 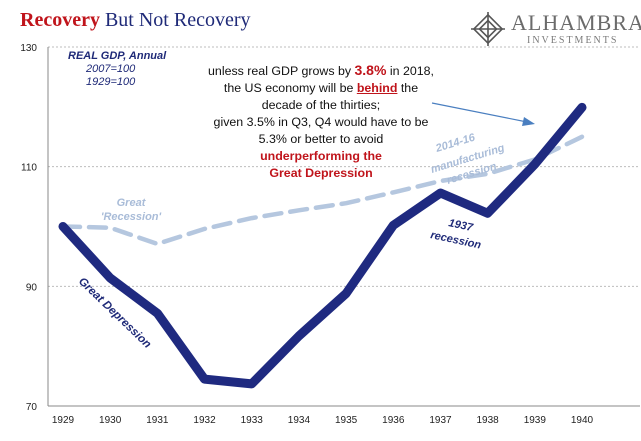 What do you see at coordinates (177, 20) in the screenshot?
I see `chart-title-part2: But Not Recovery` at bounding box center [177, 20].